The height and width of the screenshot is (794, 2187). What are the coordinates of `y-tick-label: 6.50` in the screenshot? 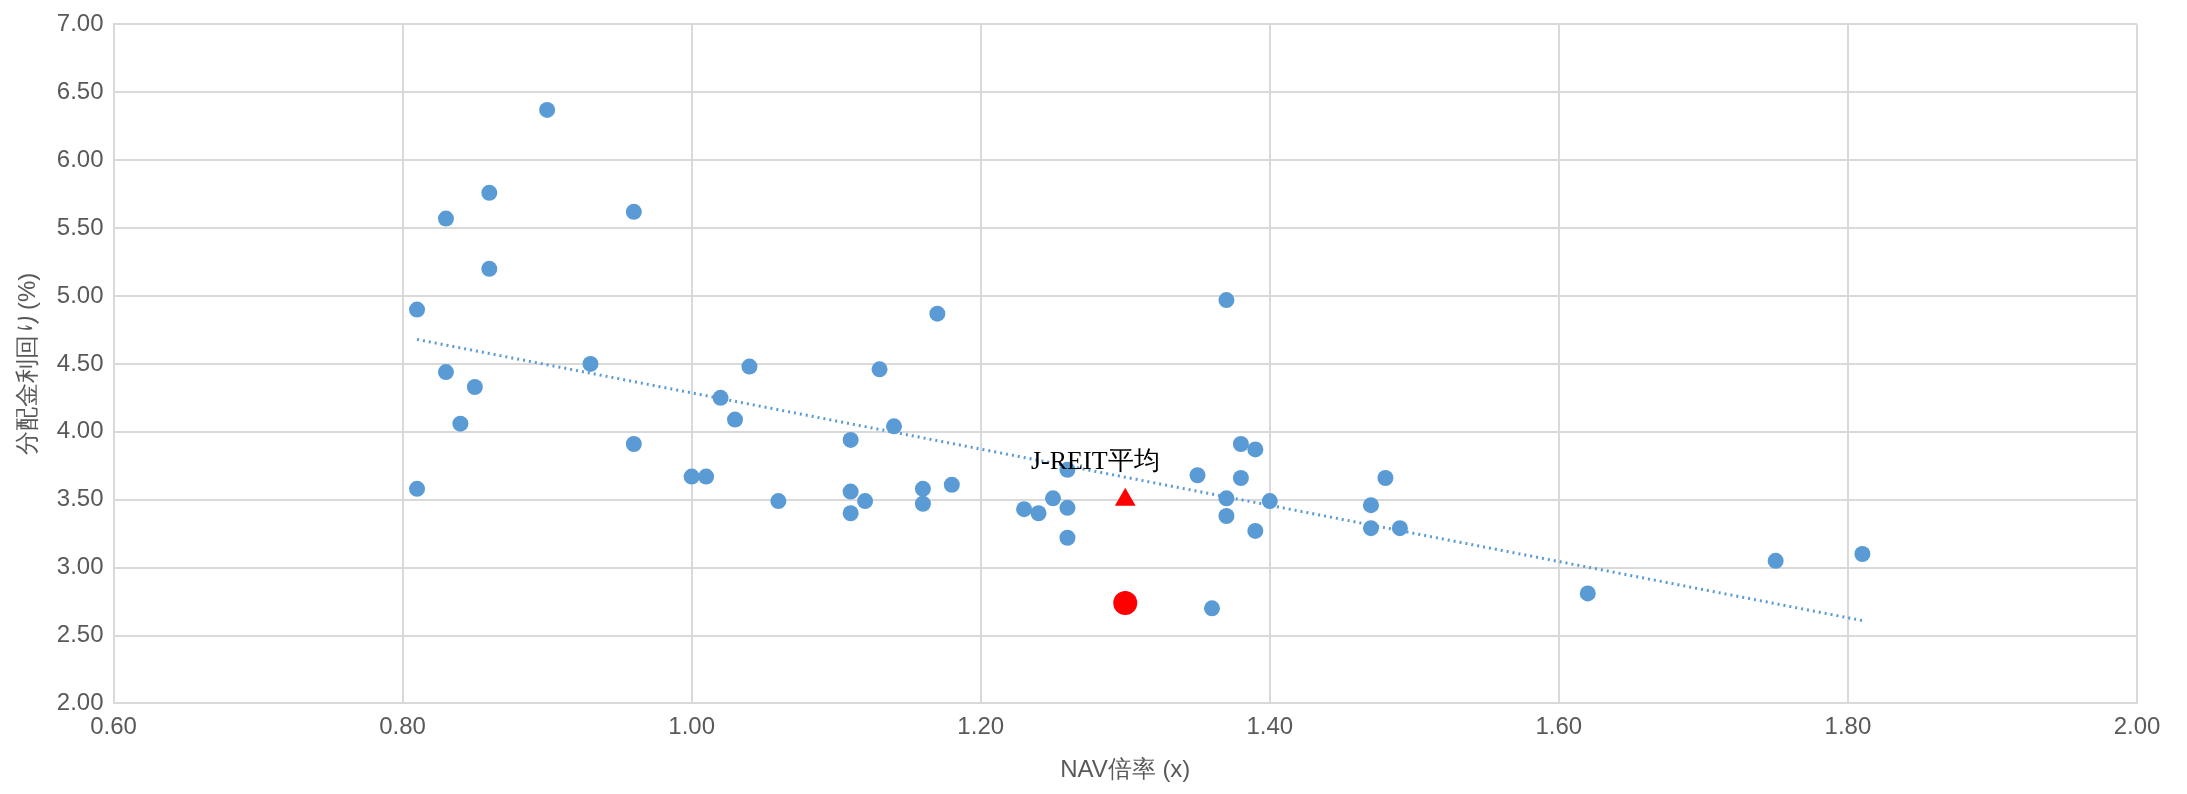 It's located at (80, 90).